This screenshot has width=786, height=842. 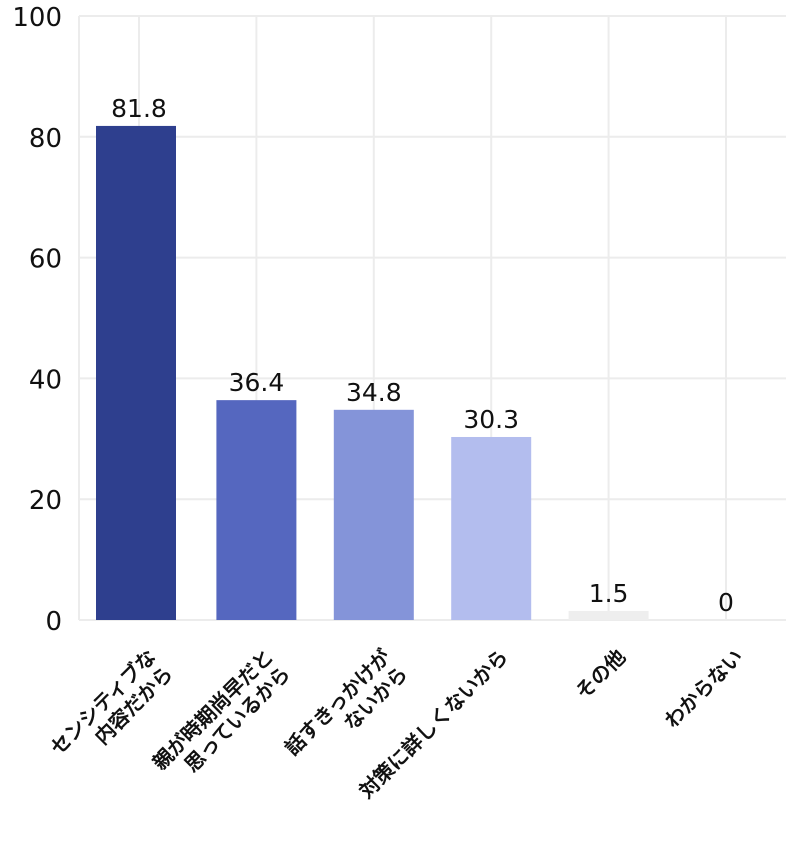 I want to click on data-label: 34.8, so click(x=374, y=392).